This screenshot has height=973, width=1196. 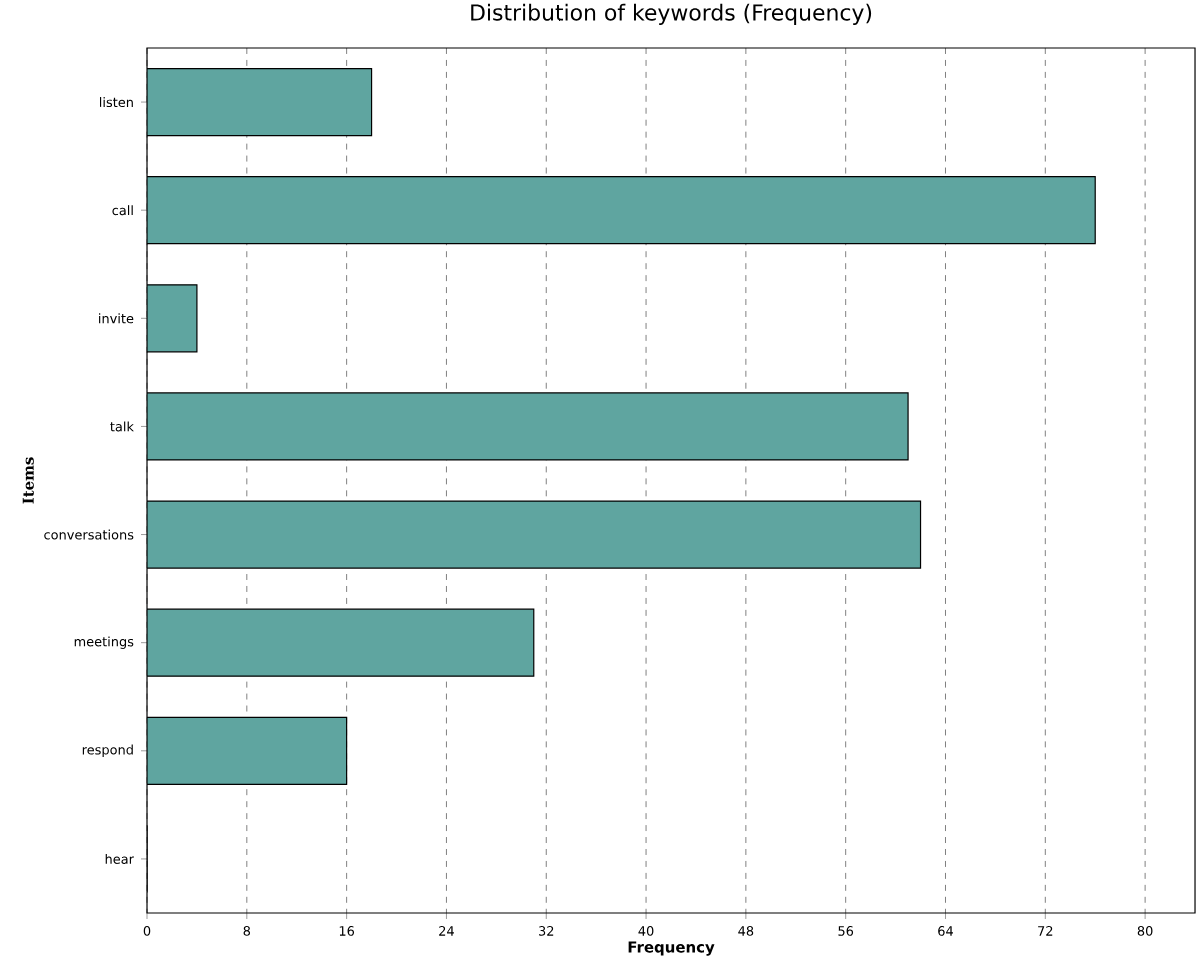 What do you see at coordinates (1045, 931) in the screenshot?
I see `x-tick-label: 72` at bounding box center [1045, 931].